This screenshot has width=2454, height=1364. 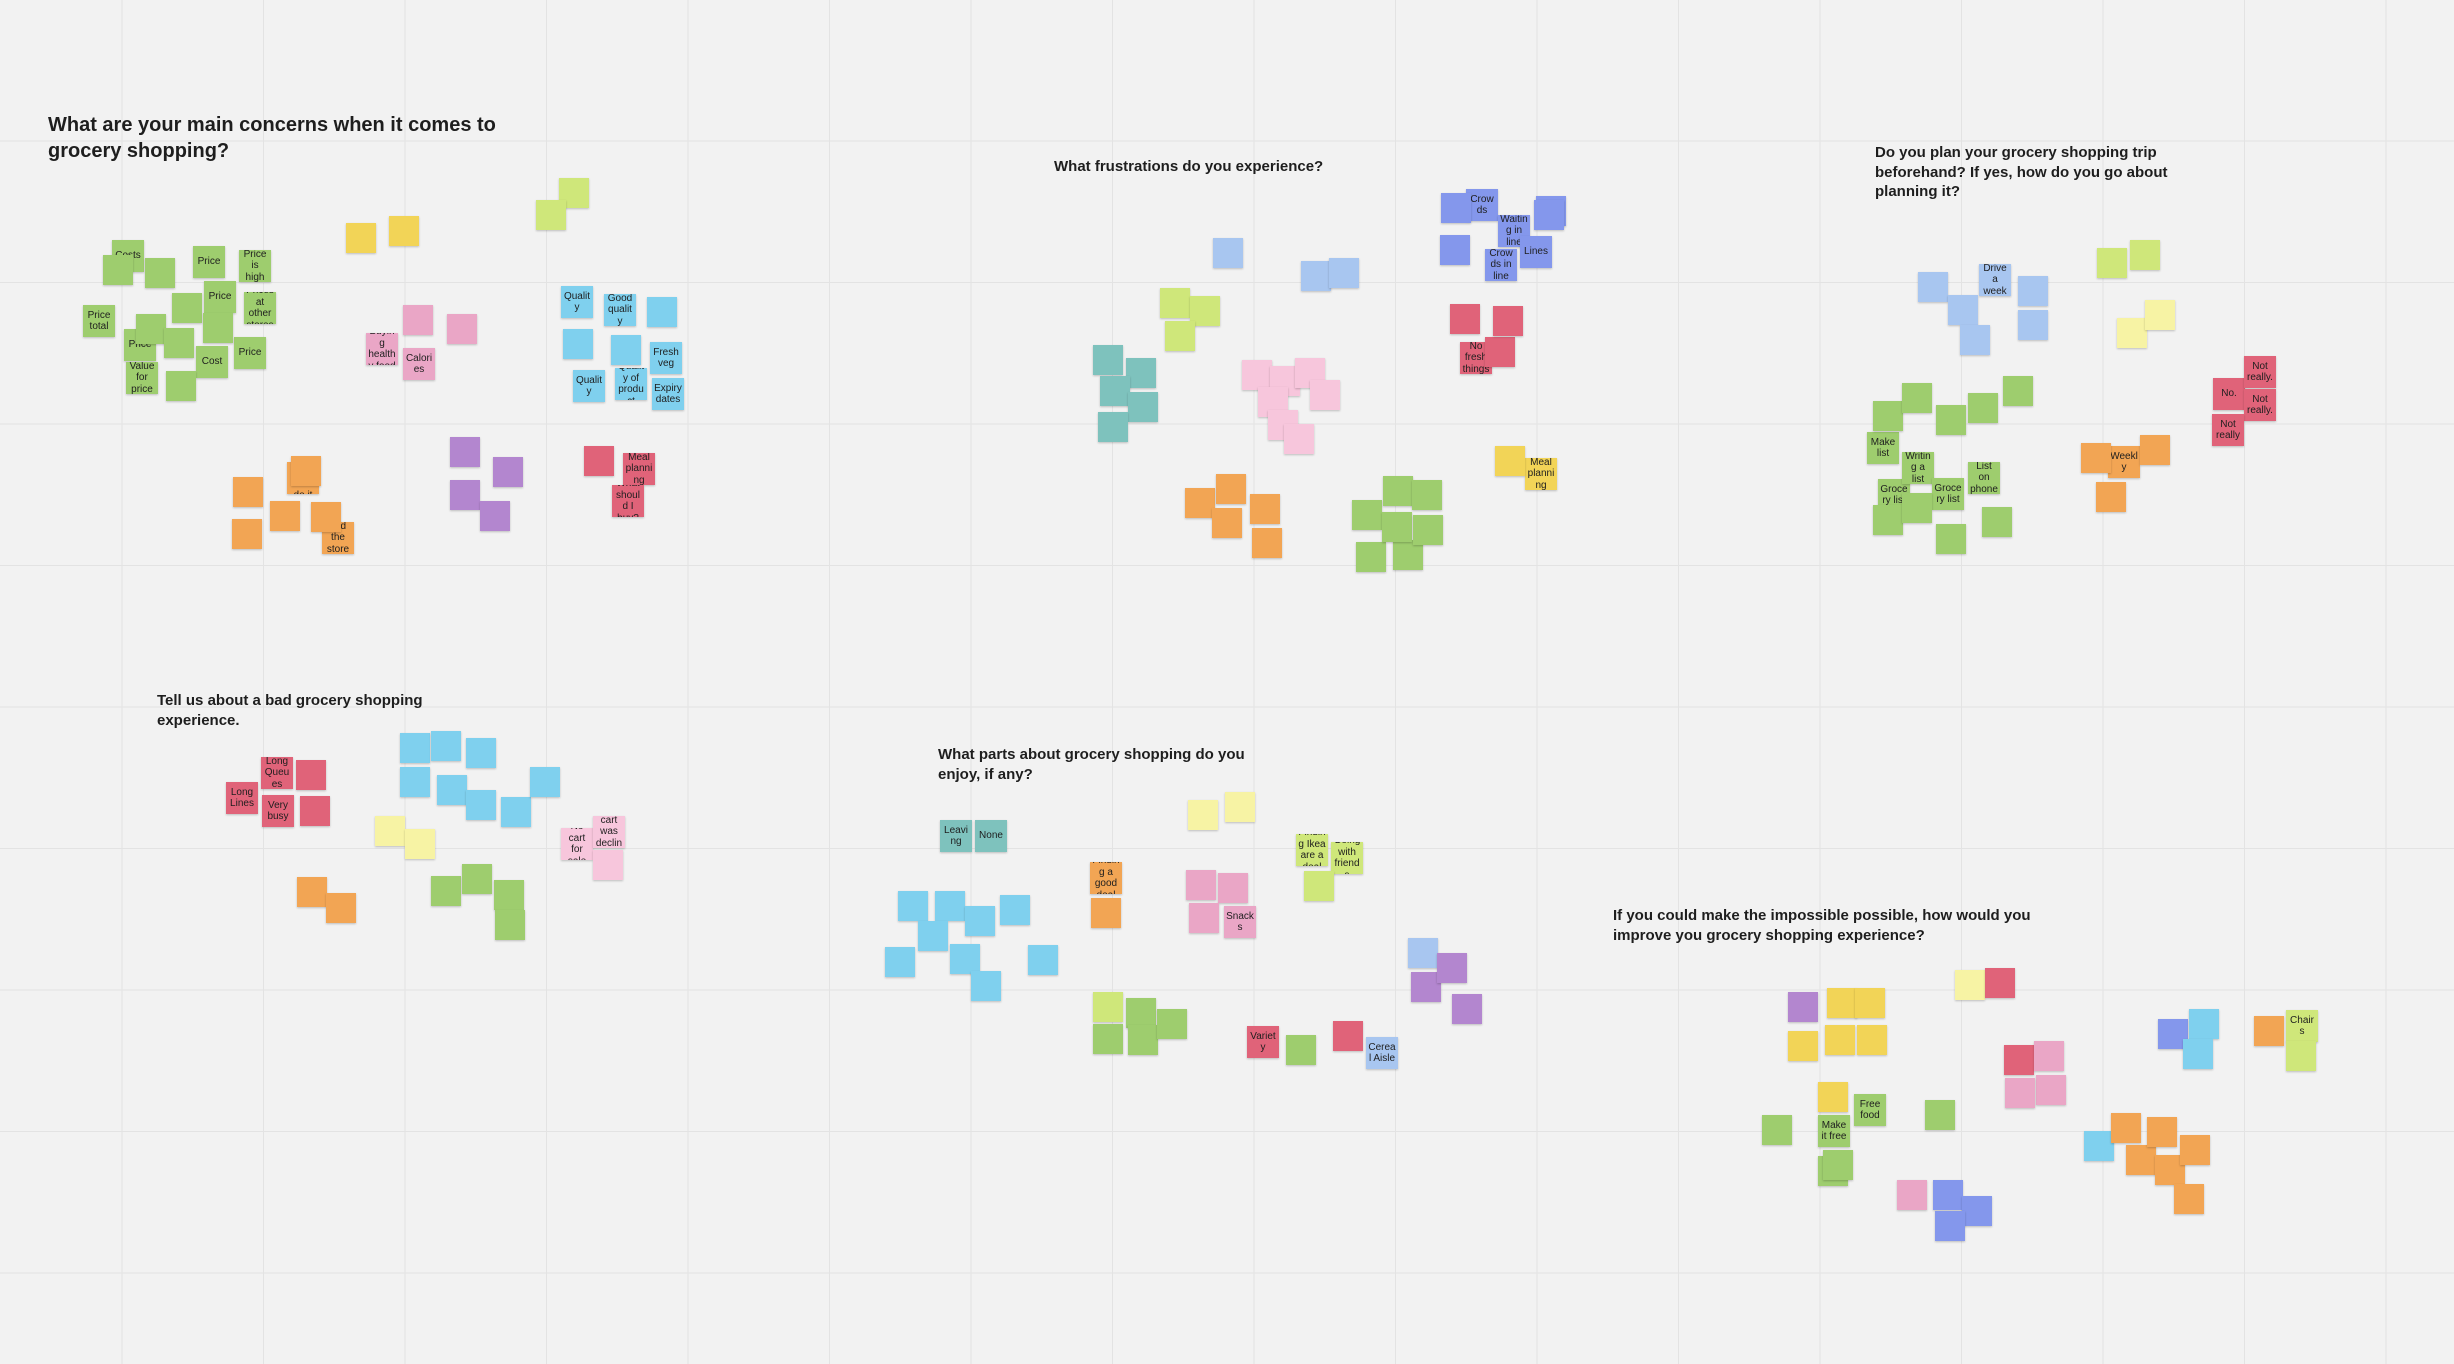 I want to click on sticky-note: Price is high, so click(x=255, y=266).